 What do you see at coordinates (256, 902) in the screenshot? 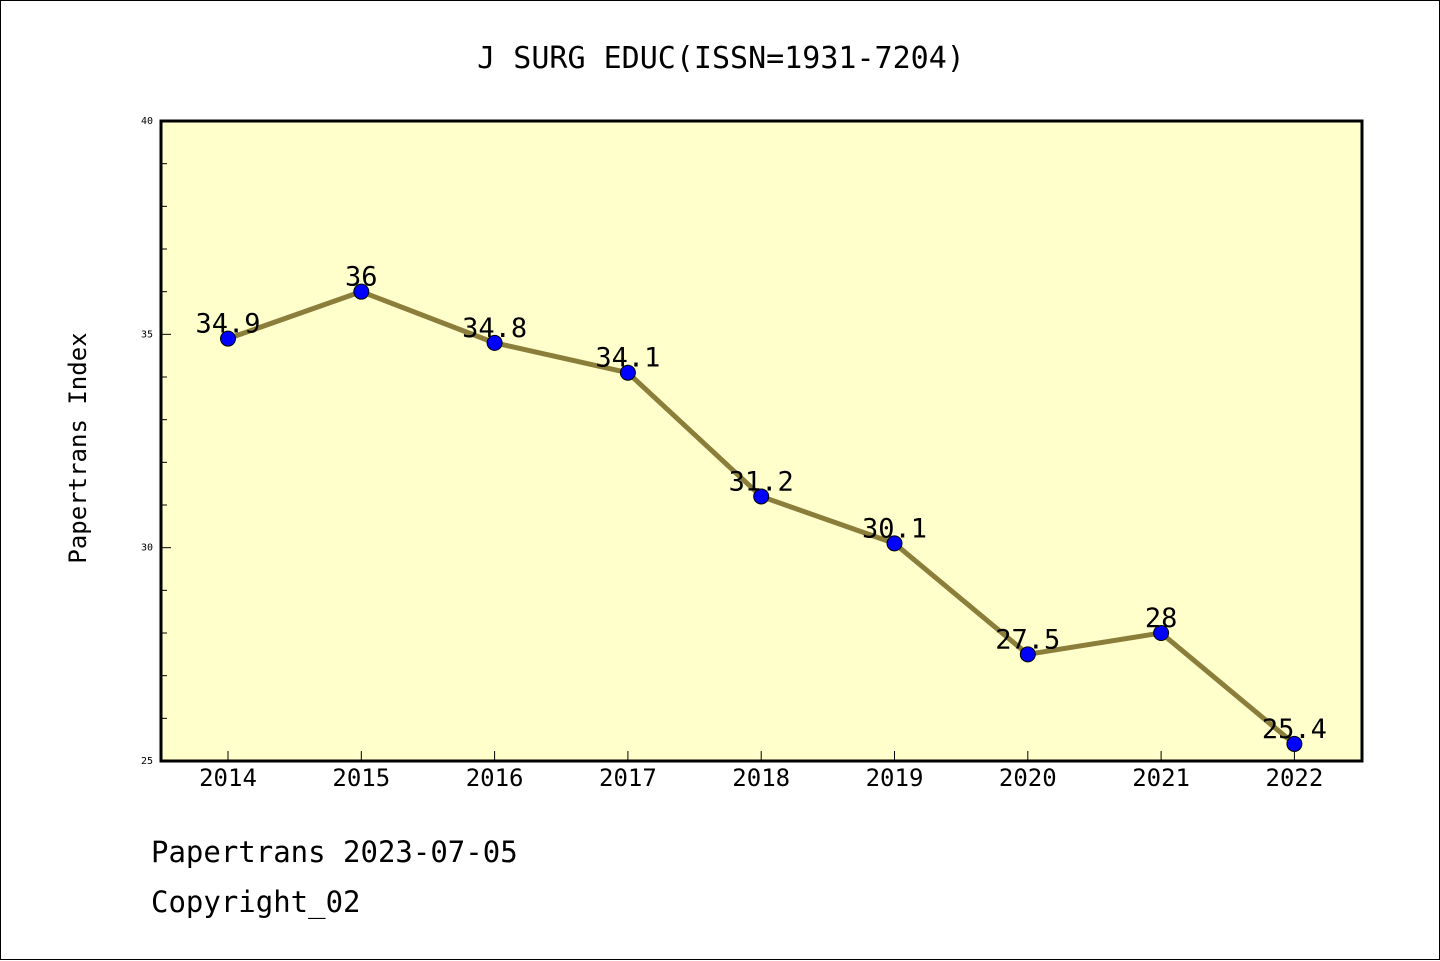
I see `footer-copyright: Copyright_02` at bounding box center [256, 902].